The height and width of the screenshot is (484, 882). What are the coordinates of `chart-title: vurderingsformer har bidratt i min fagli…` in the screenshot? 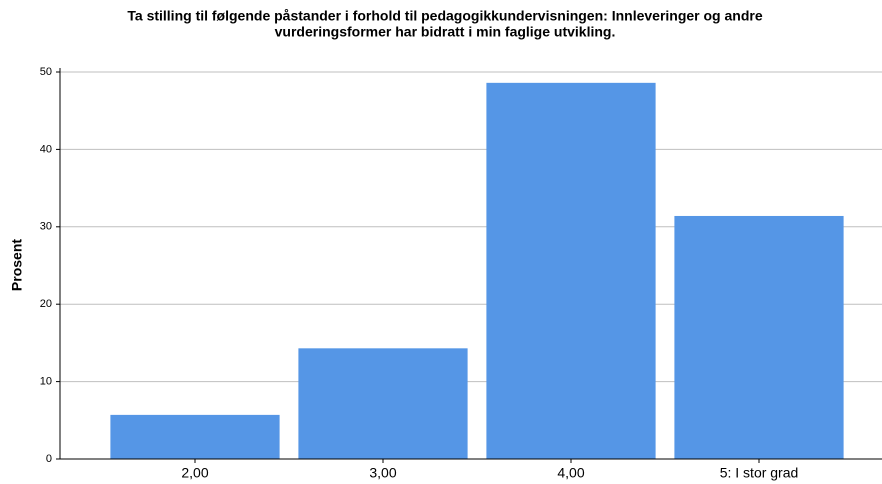 It's located at (445, 32).